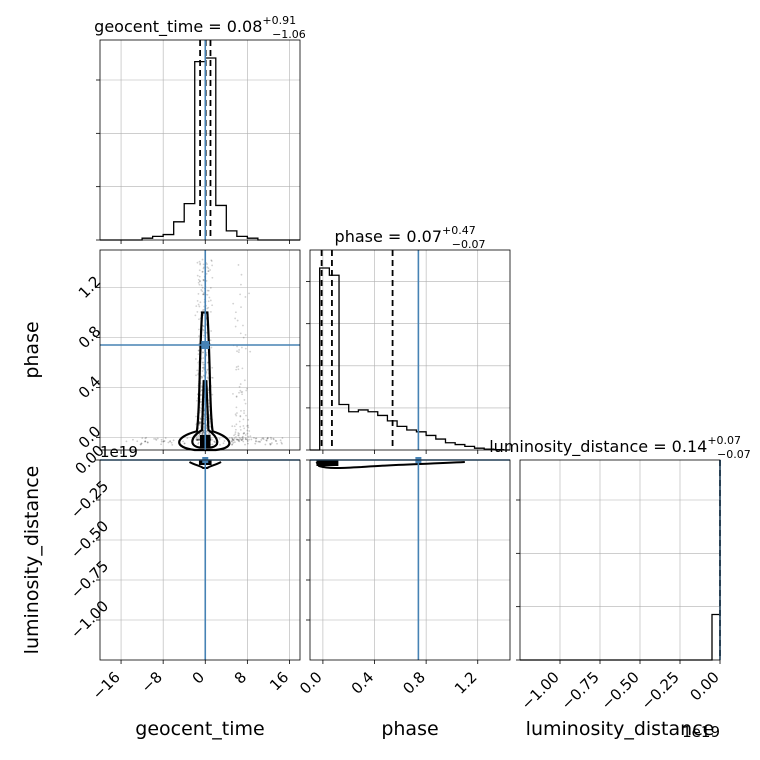 The height and width of the screenshot is (760, 760). I want to click on tick-label-x: 8, so click(240, 677).